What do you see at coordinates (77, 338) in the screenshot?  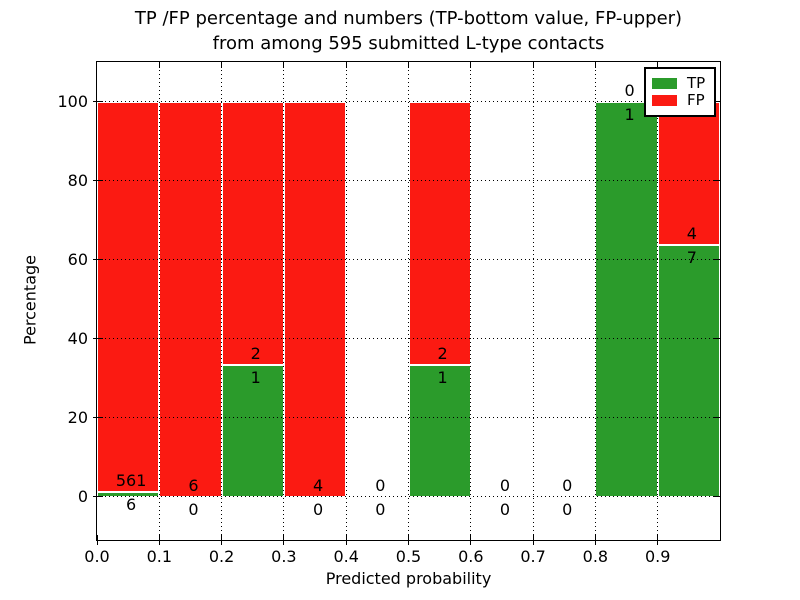 I see `y-tick-label: 40` at bounding box center [77, 338].